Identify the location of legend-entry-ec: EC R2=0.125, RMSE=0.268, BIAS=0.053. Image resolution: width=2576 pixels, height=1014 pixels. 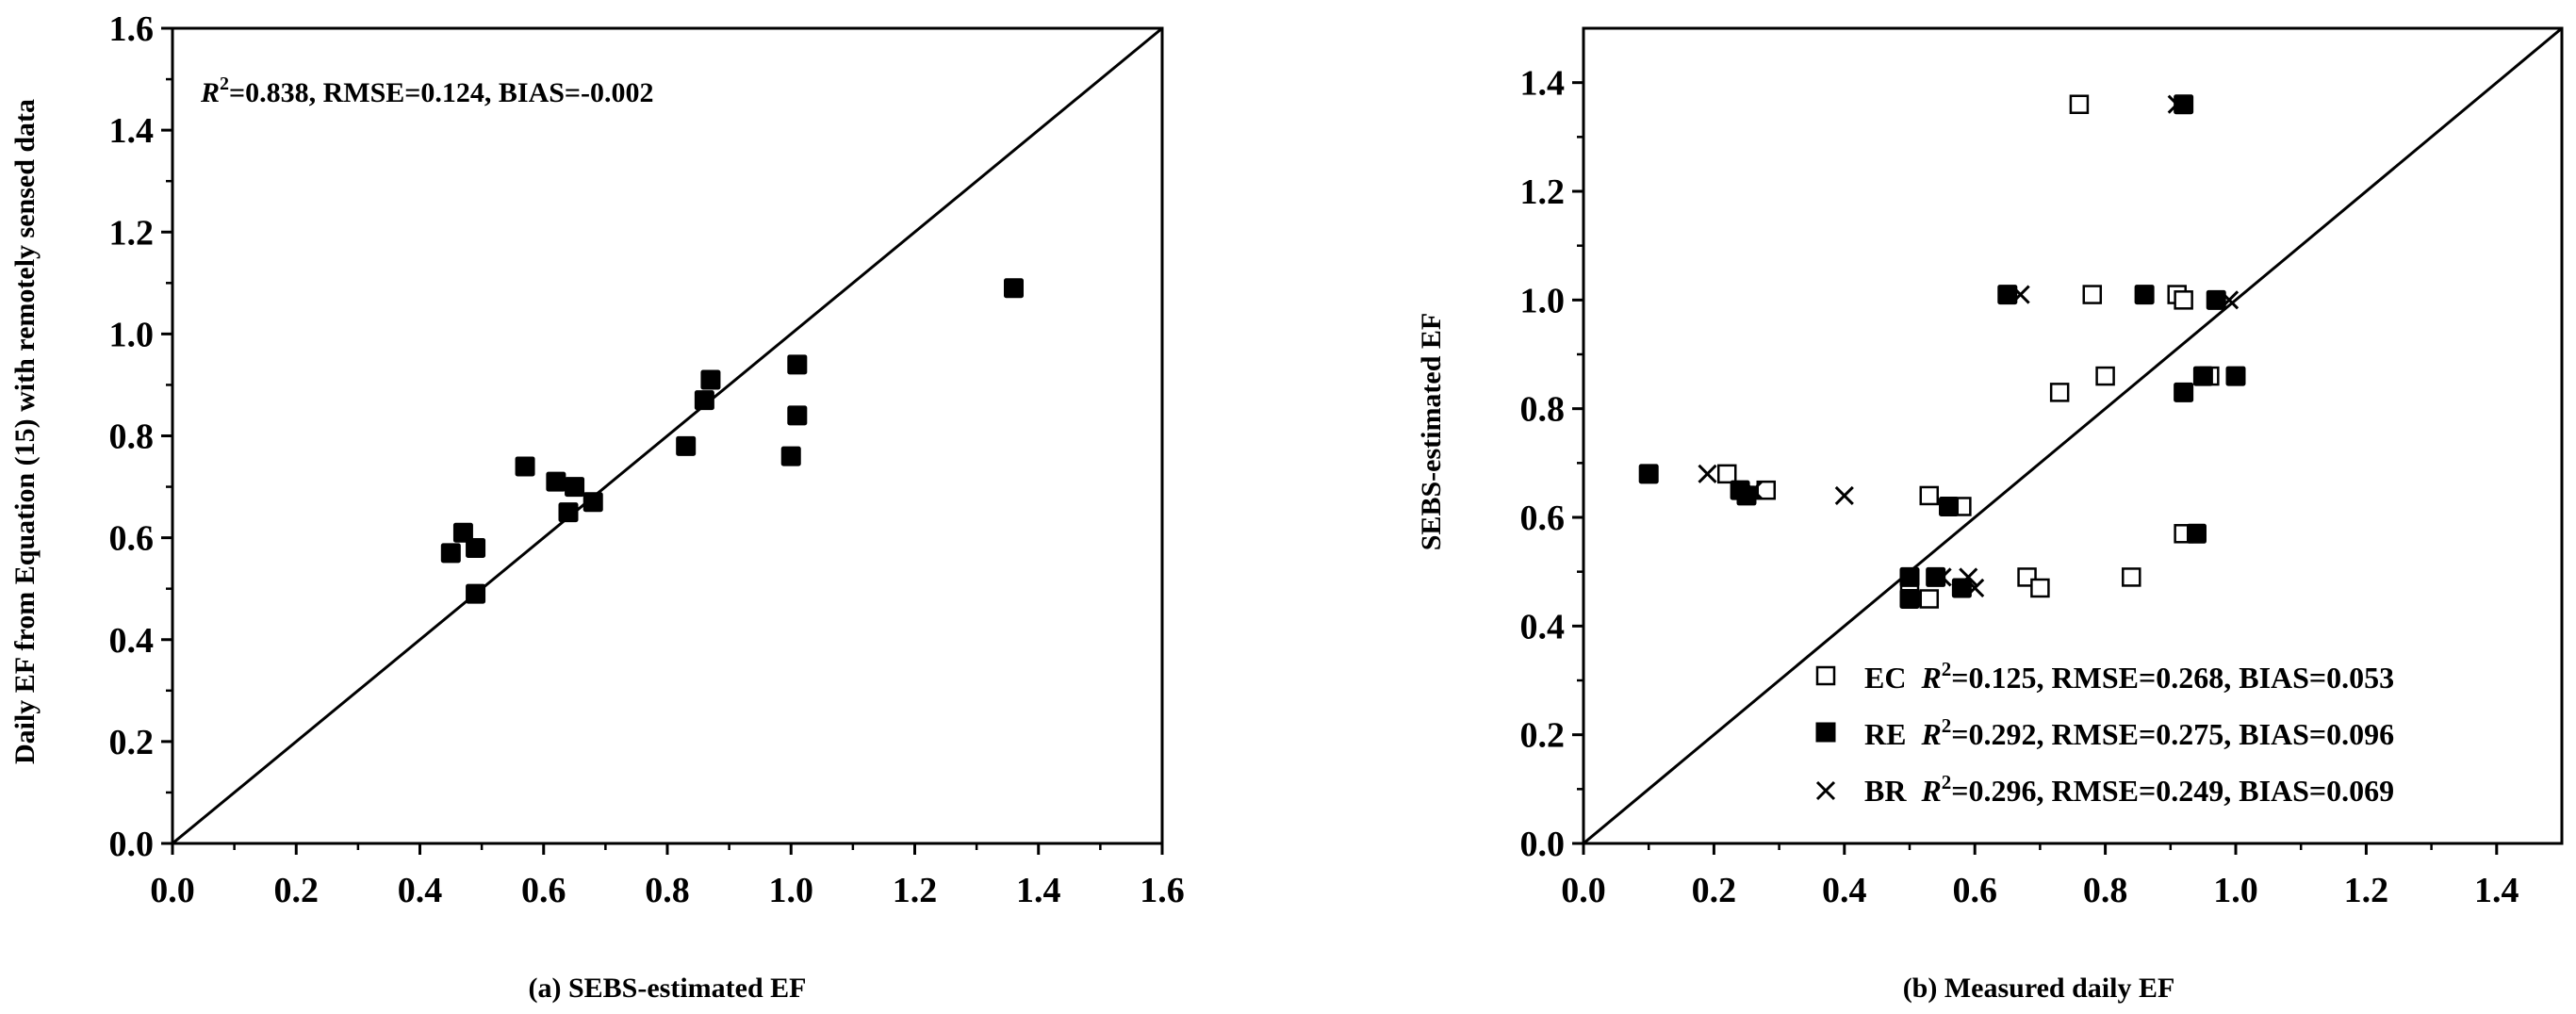
(2104, 676).